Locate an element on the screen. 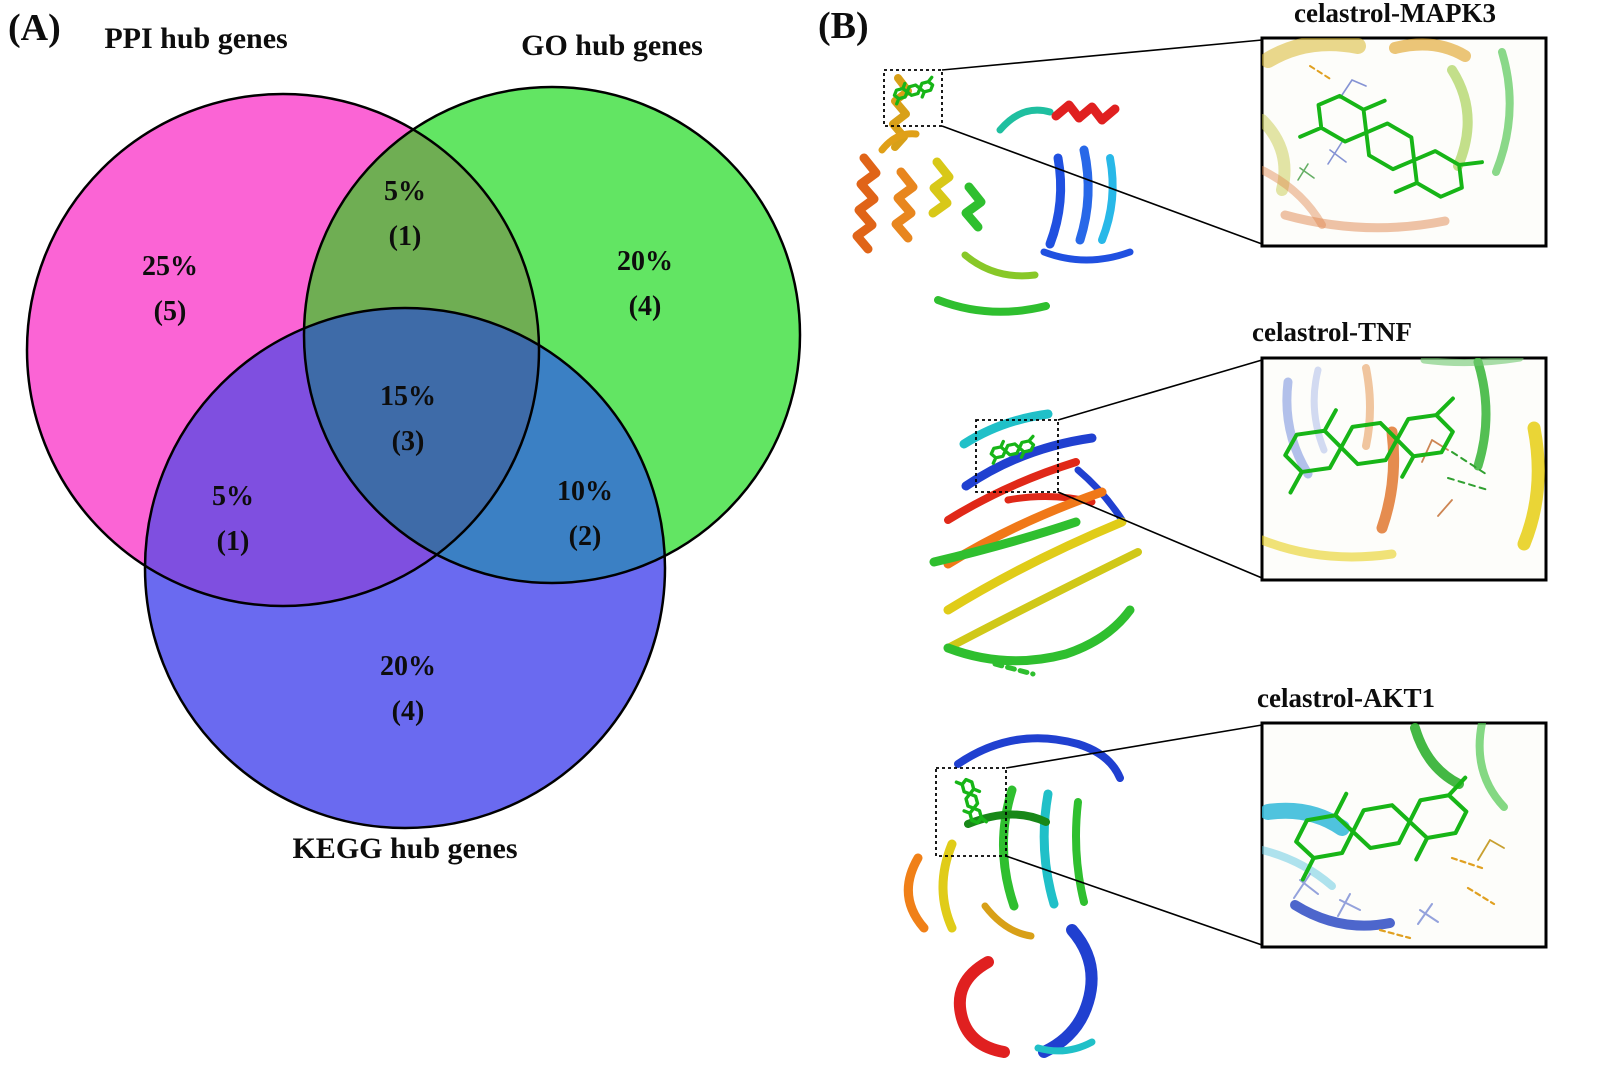 This screenshot has height=1071, width=1600. panel-b-label: (B) is located at coordinates (843, 26).